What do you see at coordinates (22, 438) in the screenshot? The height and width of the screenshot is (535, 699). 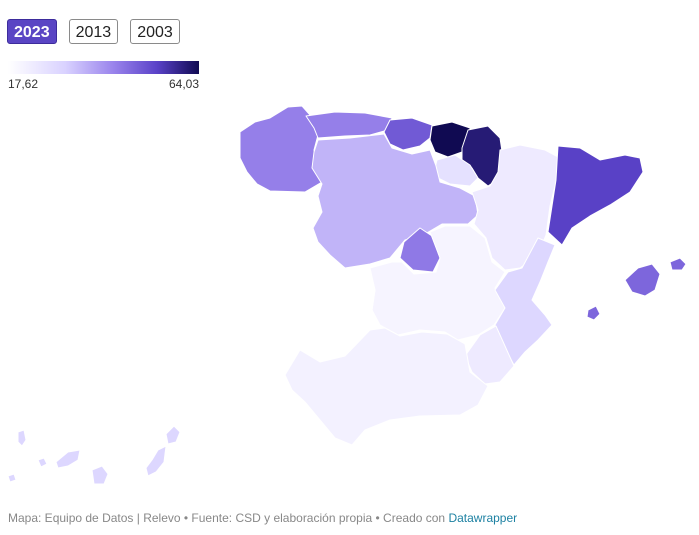 I see `region-canarias-la-palma` at bounding box center [22, 438].